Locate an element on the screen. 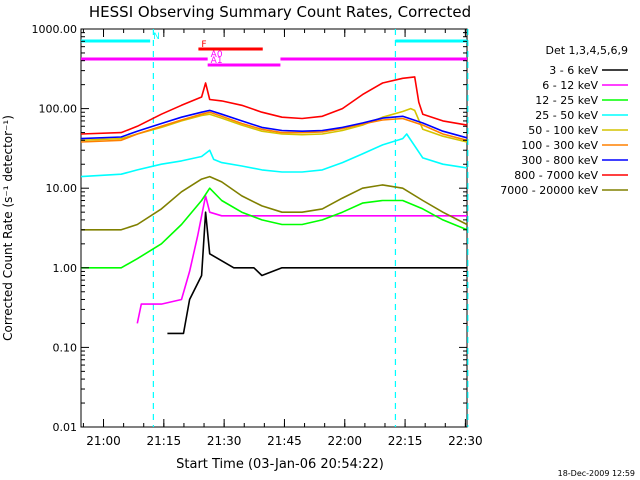  legend-label: 300 - 800 keV is located at coordinates (559, 160).